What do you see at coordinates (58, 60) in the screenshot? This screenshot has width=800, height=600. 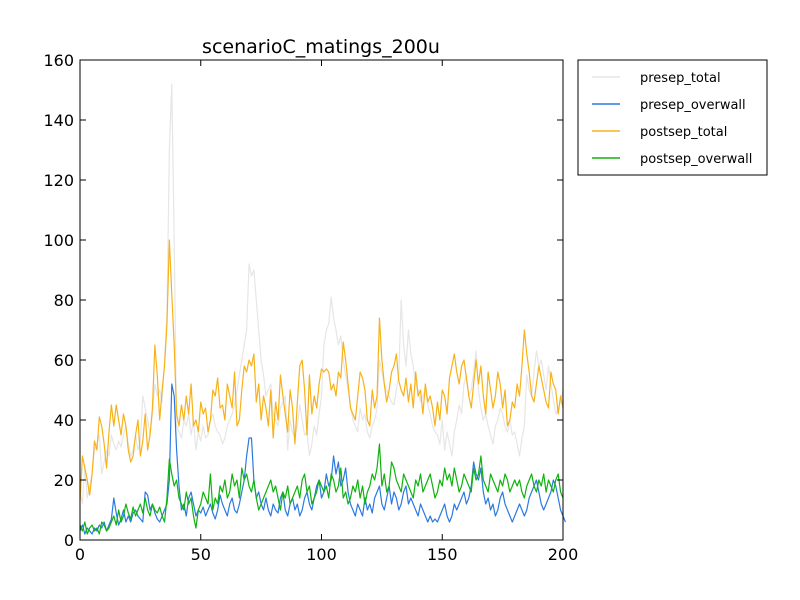 I see `y-tick-label: 160` at bounding box center [58, 60].